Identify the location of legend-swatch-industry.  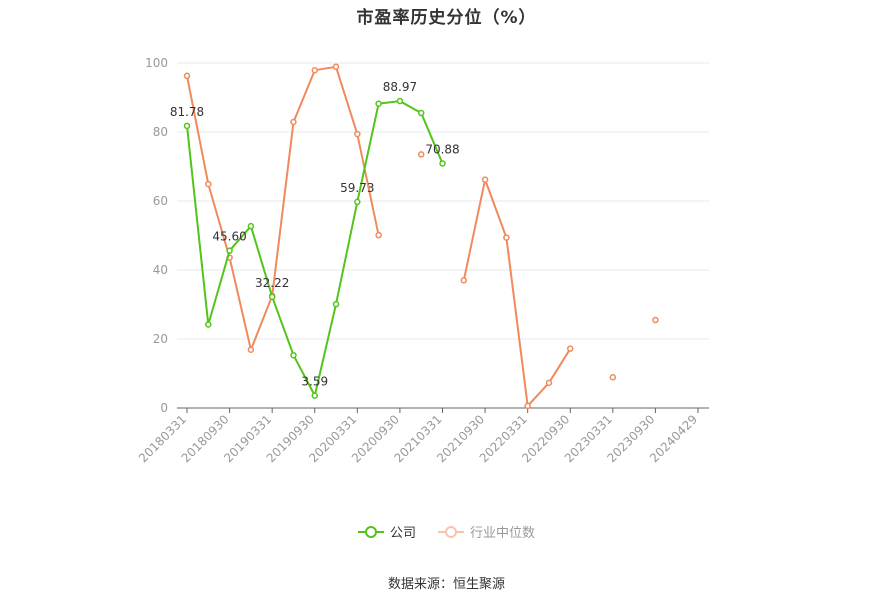
(451, 532).